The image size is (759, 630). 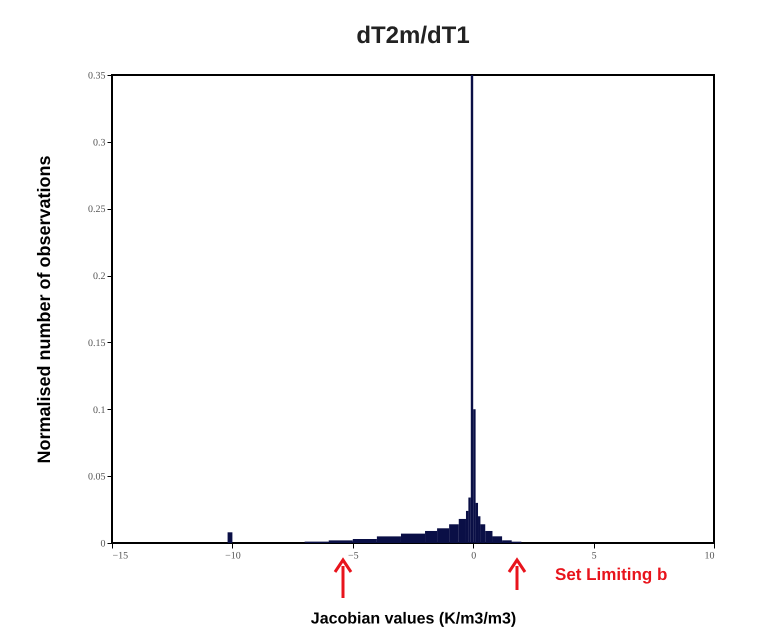 I want to click on x-tick-label: 5, so click(x=594, y=556).